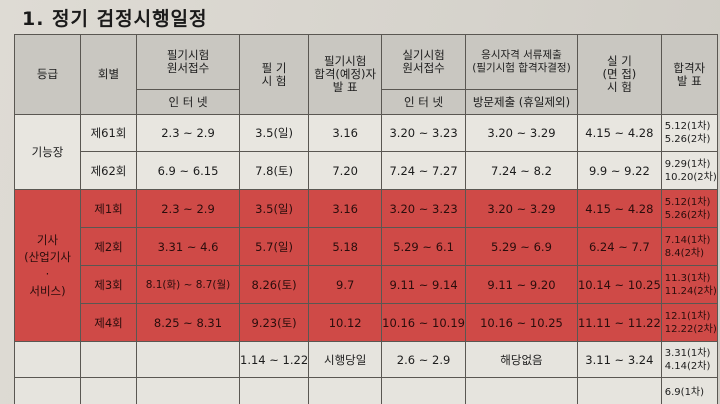 The width and height of the screenshot is (720, 404). Describe the element at coordinates (108, 170) in the screenshot. I see `session-cell: 제62회` at that location.